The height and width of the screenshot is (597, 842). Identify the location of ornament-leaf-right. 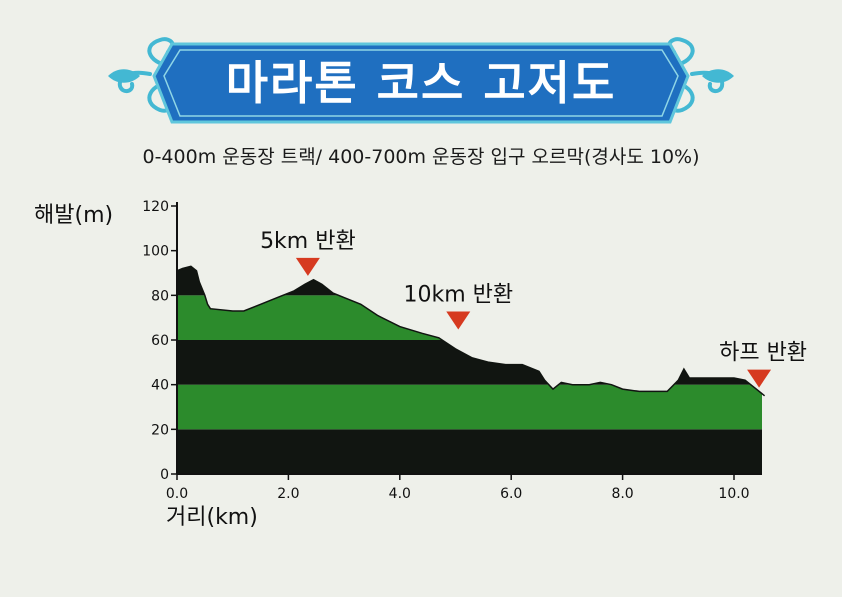
(718, 76).